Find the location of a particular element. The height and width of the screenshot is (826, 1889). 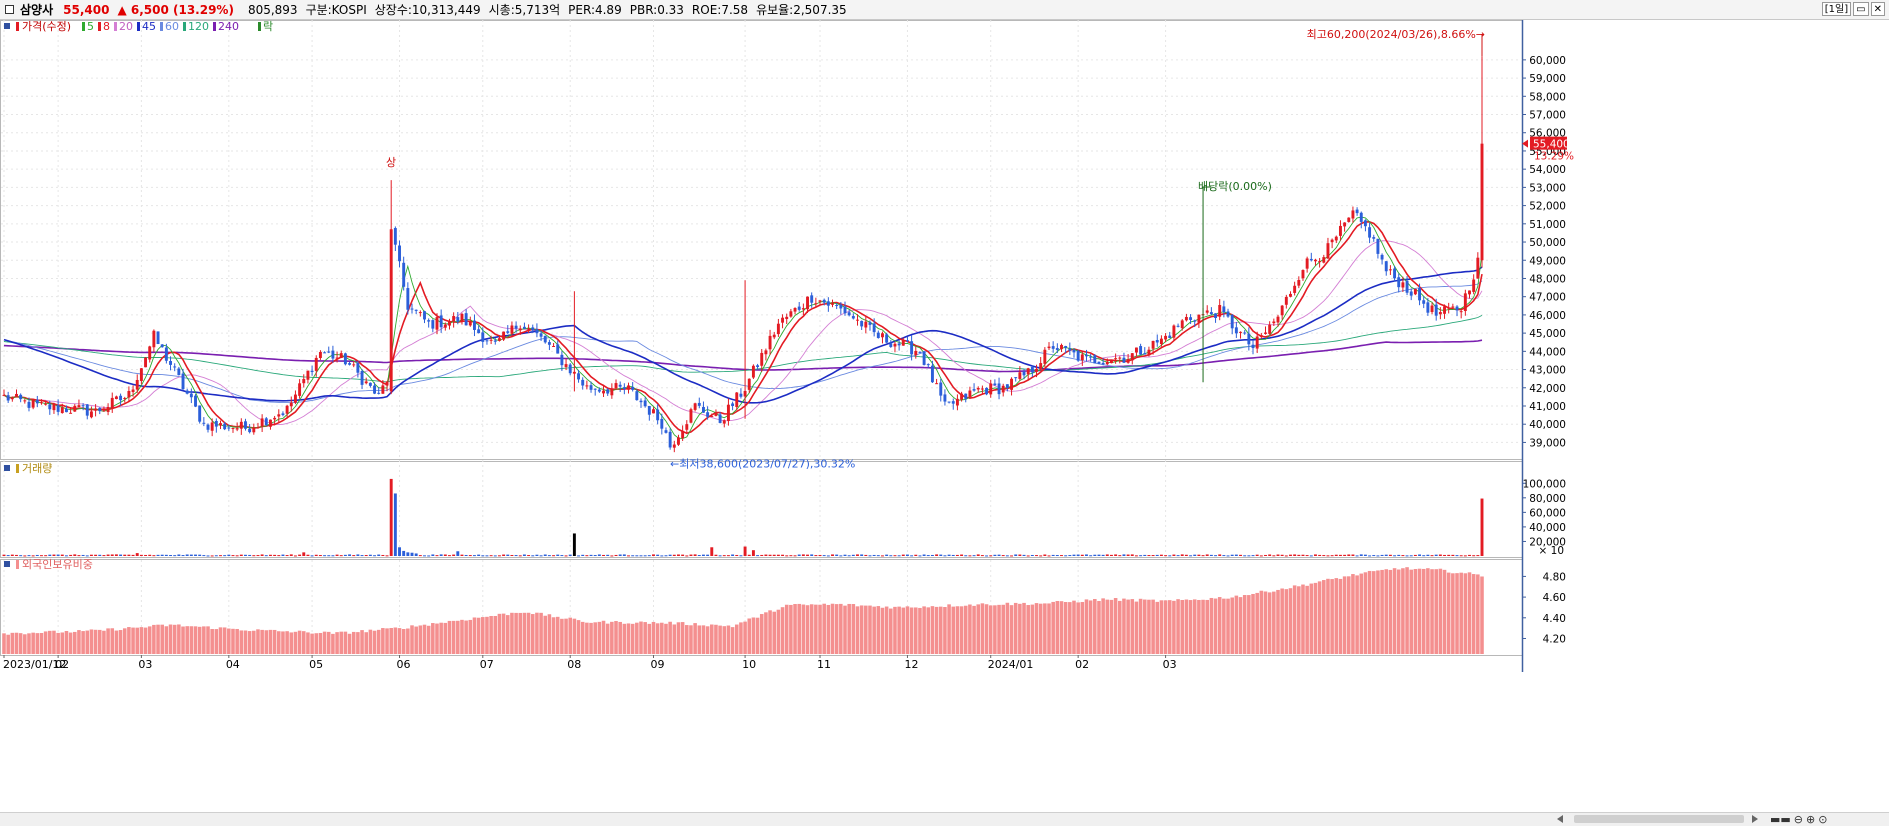

foreign-panel-icon is located at coordinates (7, 564).